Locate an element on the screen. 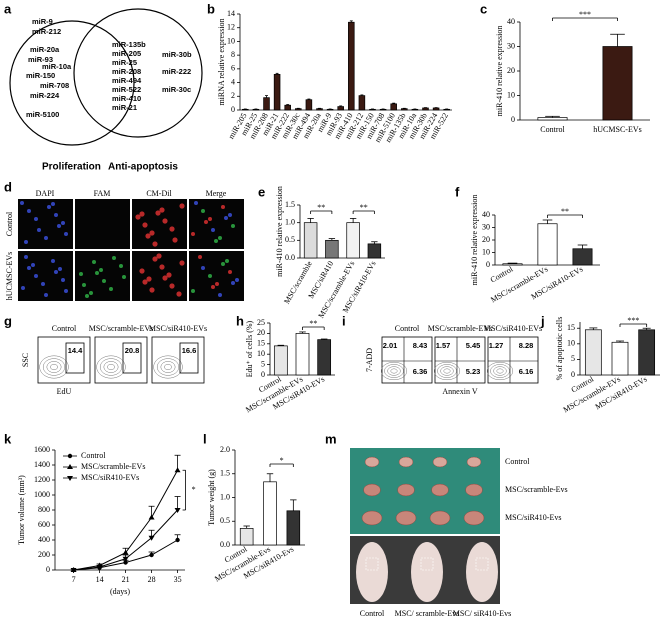 The image size is (667, 625). legend-label: MSC/siR410-EVs is located at coordinates (110, 477).